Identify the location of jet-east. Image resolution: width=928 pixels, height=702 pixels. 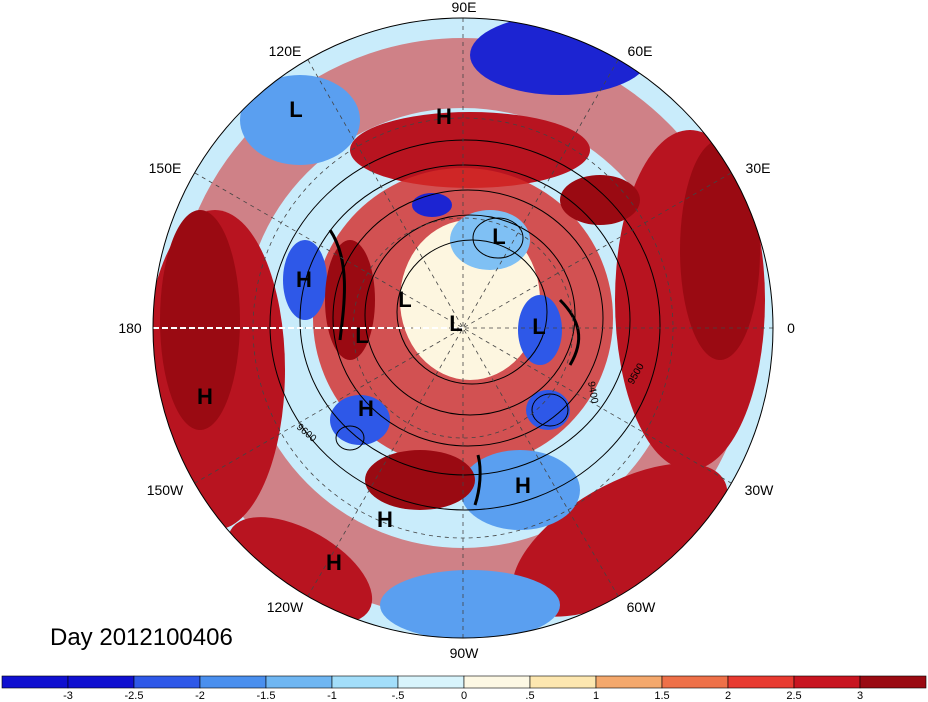
(569, 332).